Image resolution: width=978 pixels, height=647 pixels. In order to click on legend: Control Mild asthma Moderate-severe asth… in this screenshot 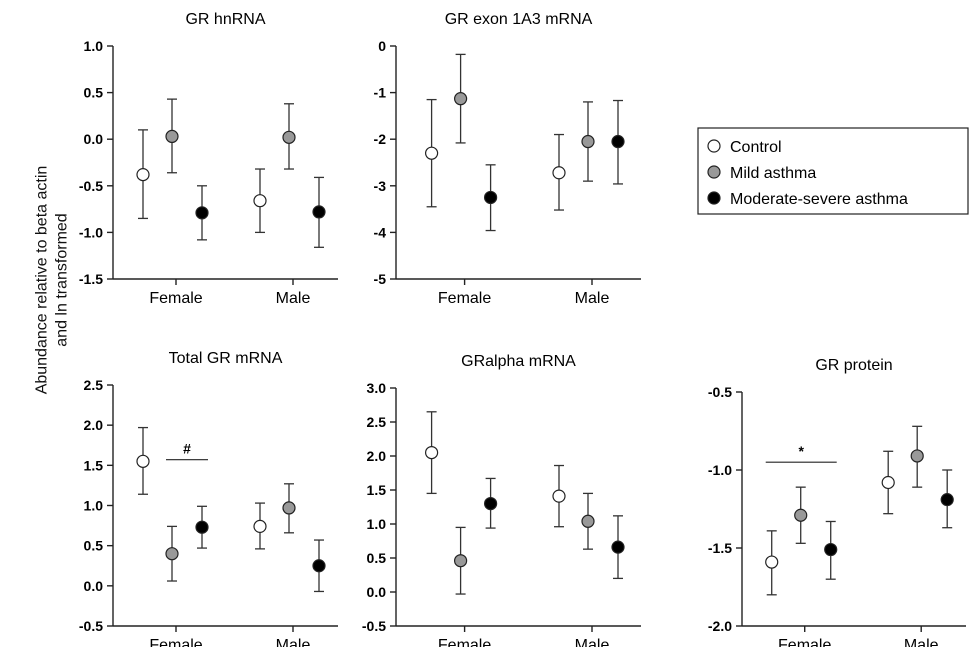, I will do `click(833, 171)`.